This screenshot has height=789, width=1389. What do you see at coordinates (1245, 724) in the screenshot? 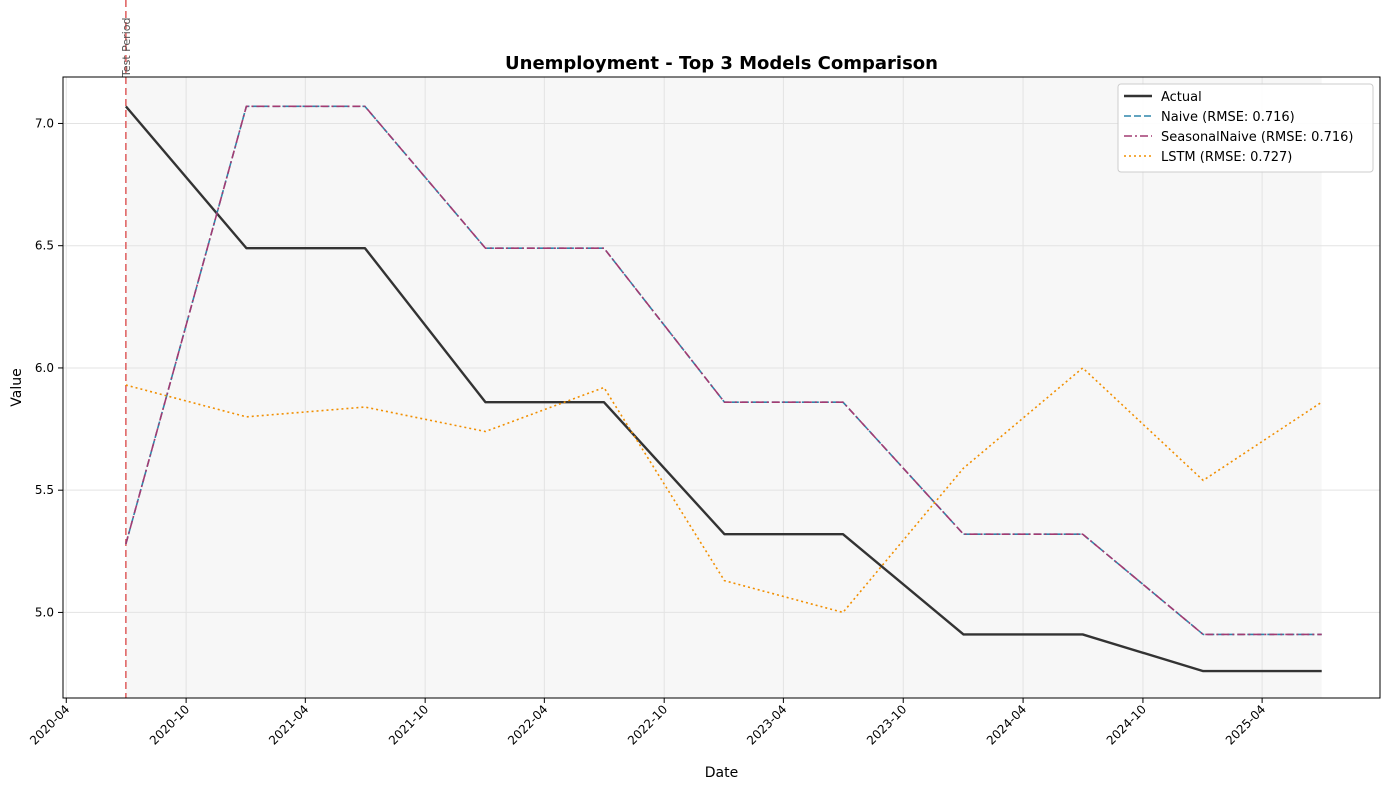
I see `x-tick-label: 2025-04` at bounding box center [1245, 724].